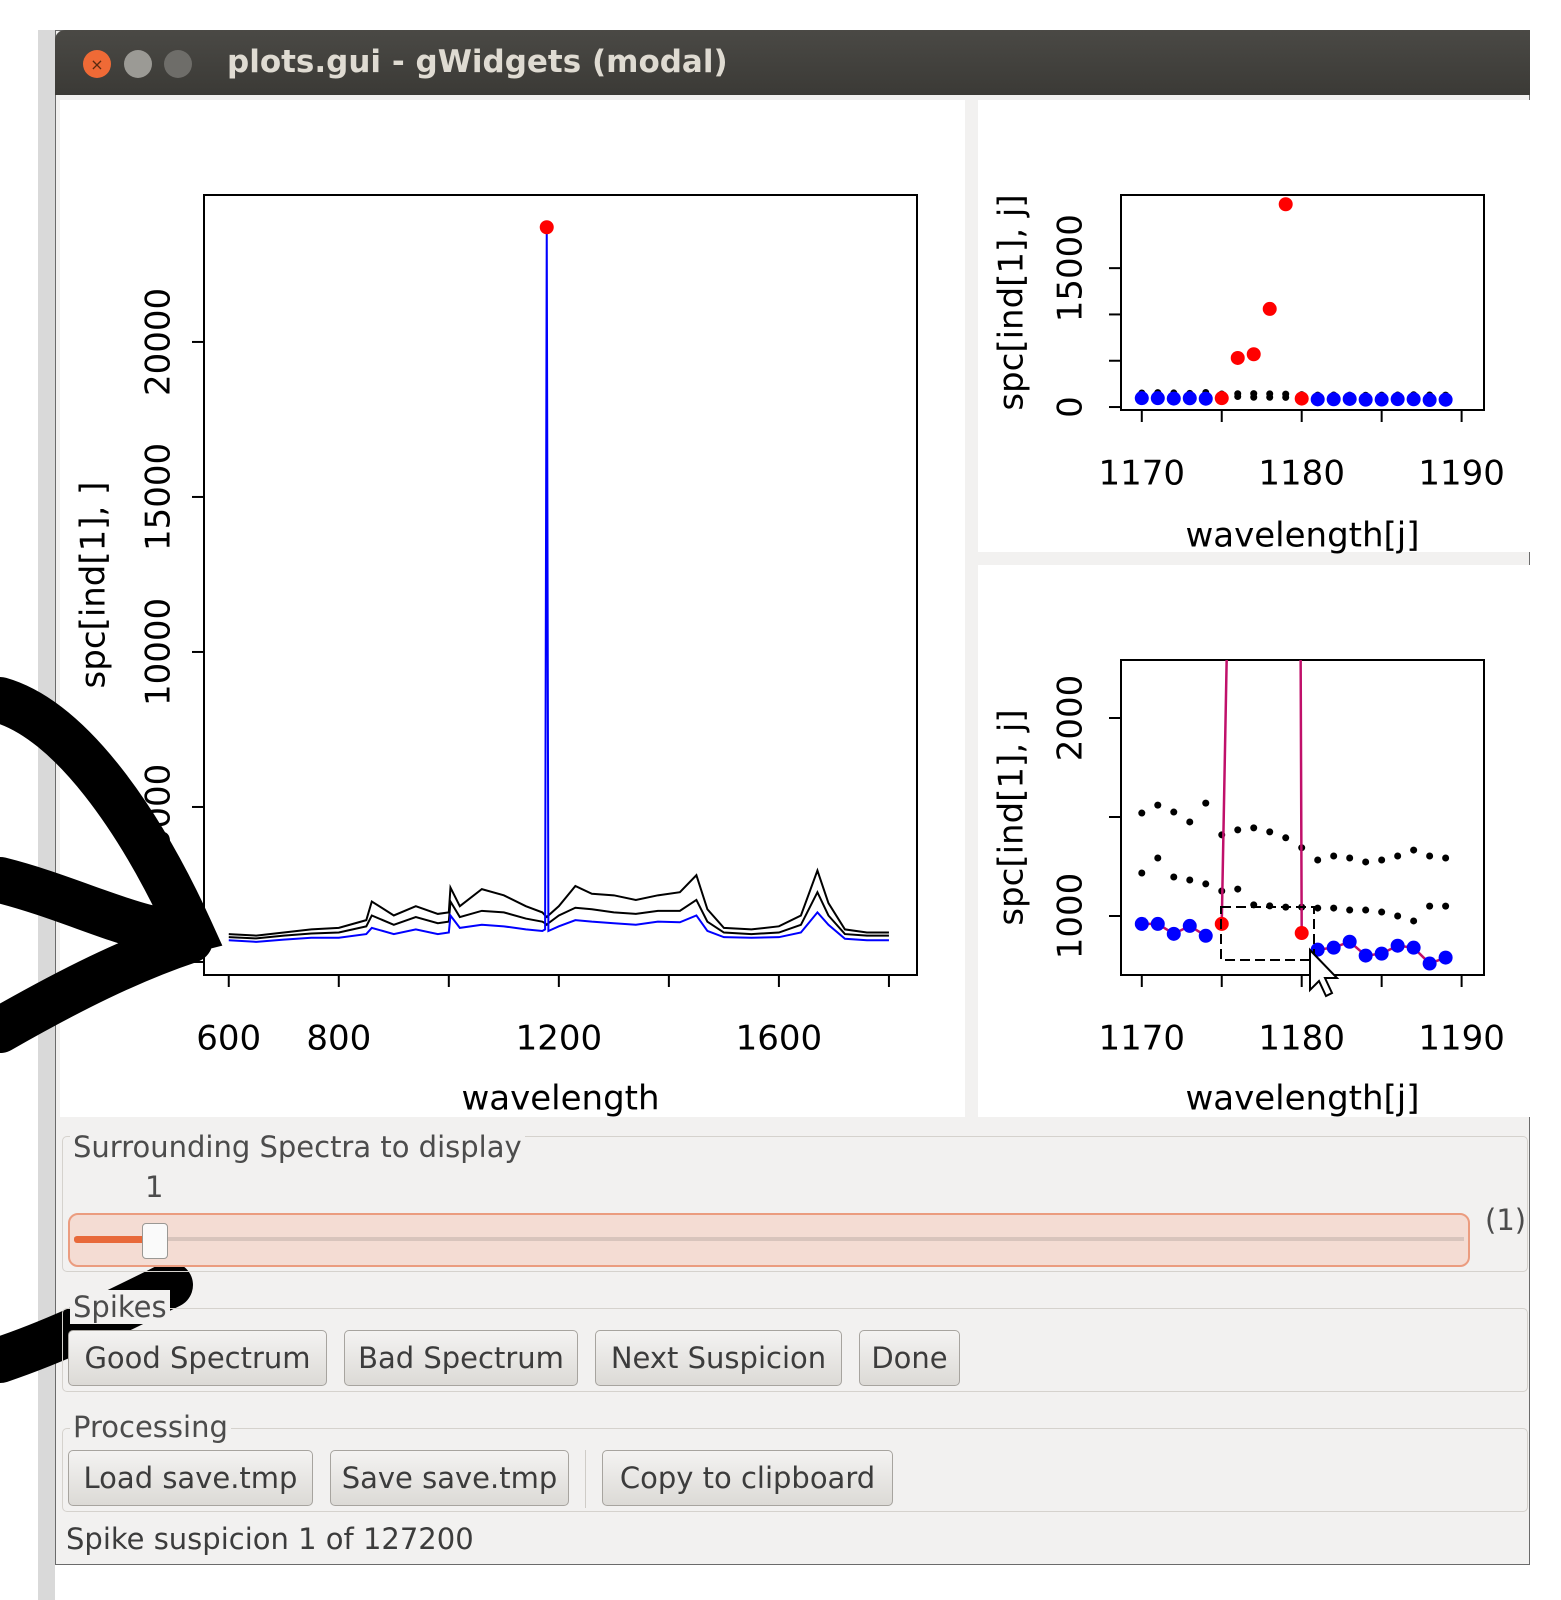 Image resolution: width=1561 pixels, height=1600 pixels. I want to click on slider-value: 1, so click(154, 1187).